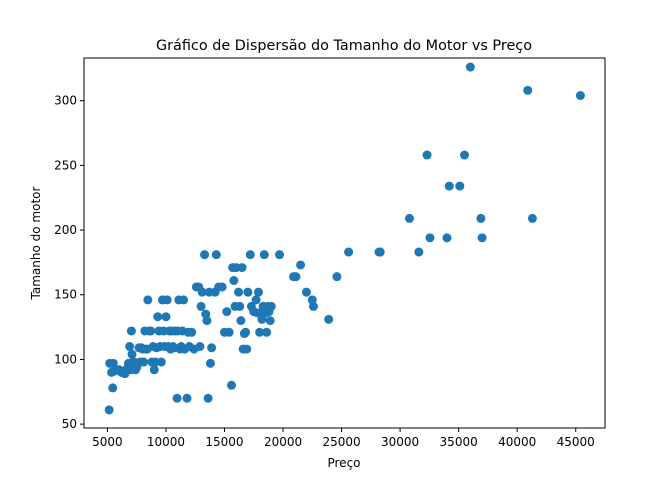 Image resolution: width=672 pixels, height=480 pixels. What do you see at coordinates (65, 295) in the screenshot?
I see `y-tick-label: 150` at bounding box center [65, 295].